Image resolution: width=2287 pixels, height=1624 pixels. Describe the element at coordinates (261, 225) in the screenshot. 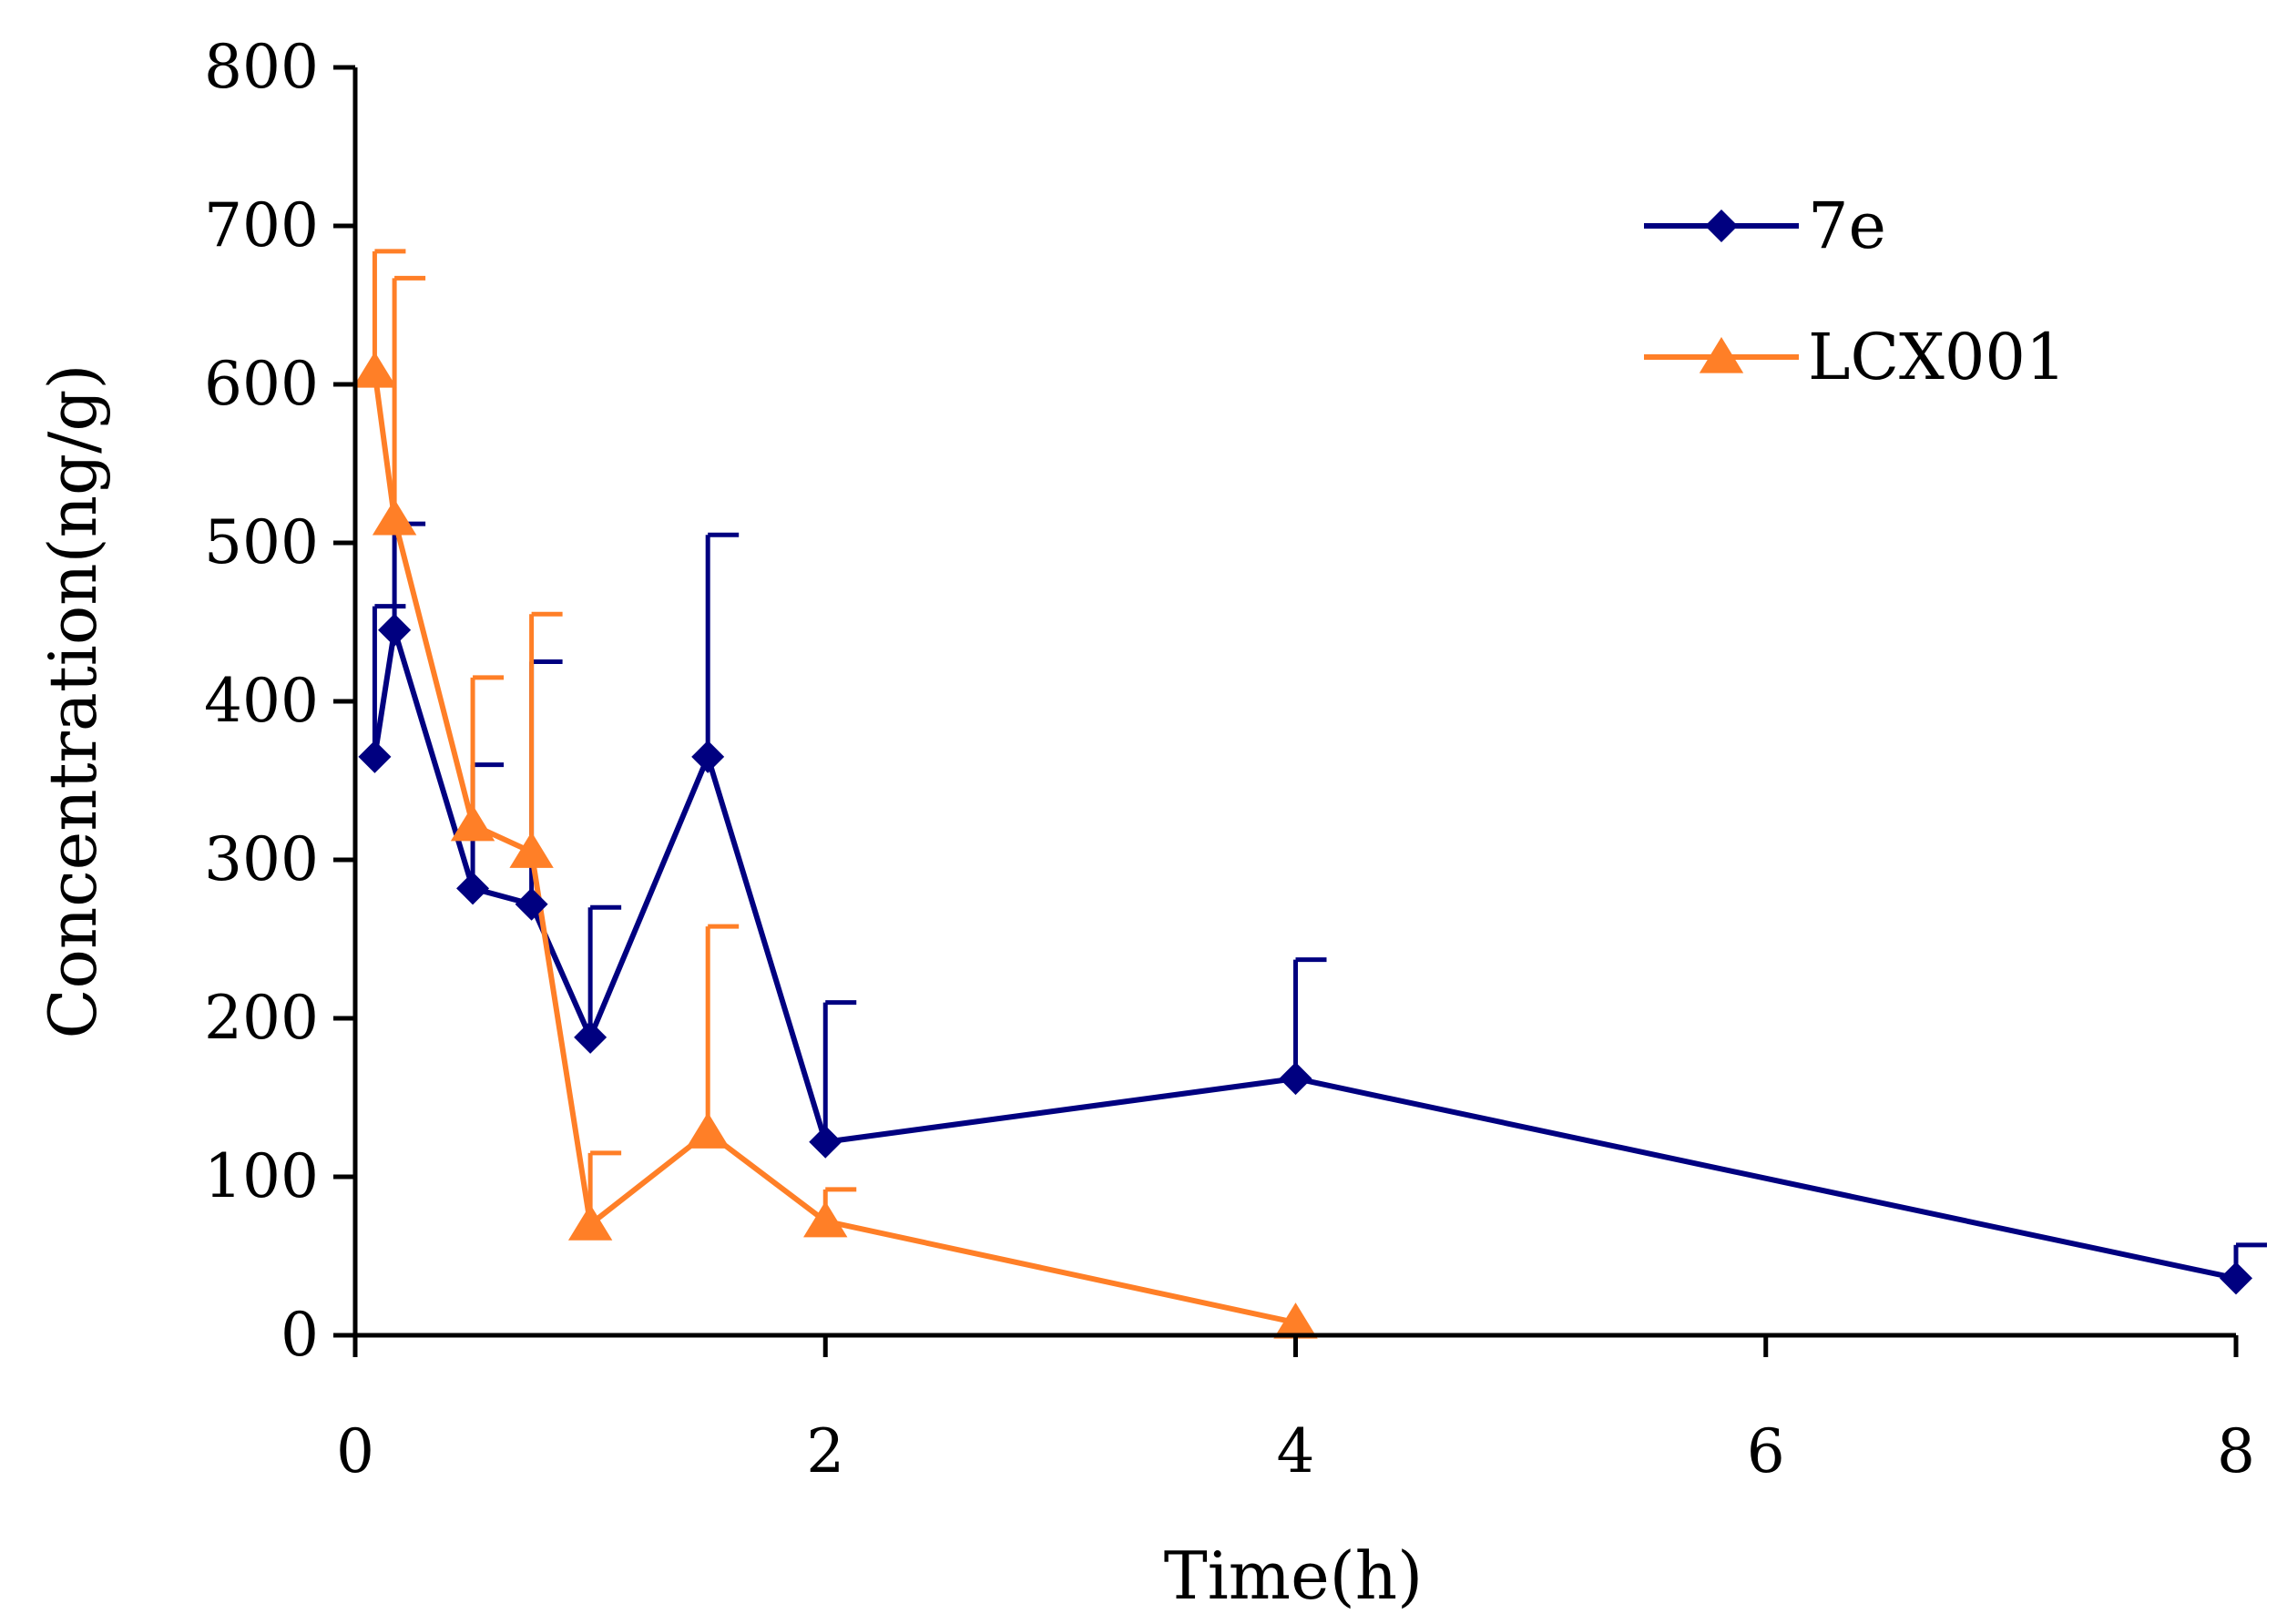

I see `y-tick-label: 700` at that location.